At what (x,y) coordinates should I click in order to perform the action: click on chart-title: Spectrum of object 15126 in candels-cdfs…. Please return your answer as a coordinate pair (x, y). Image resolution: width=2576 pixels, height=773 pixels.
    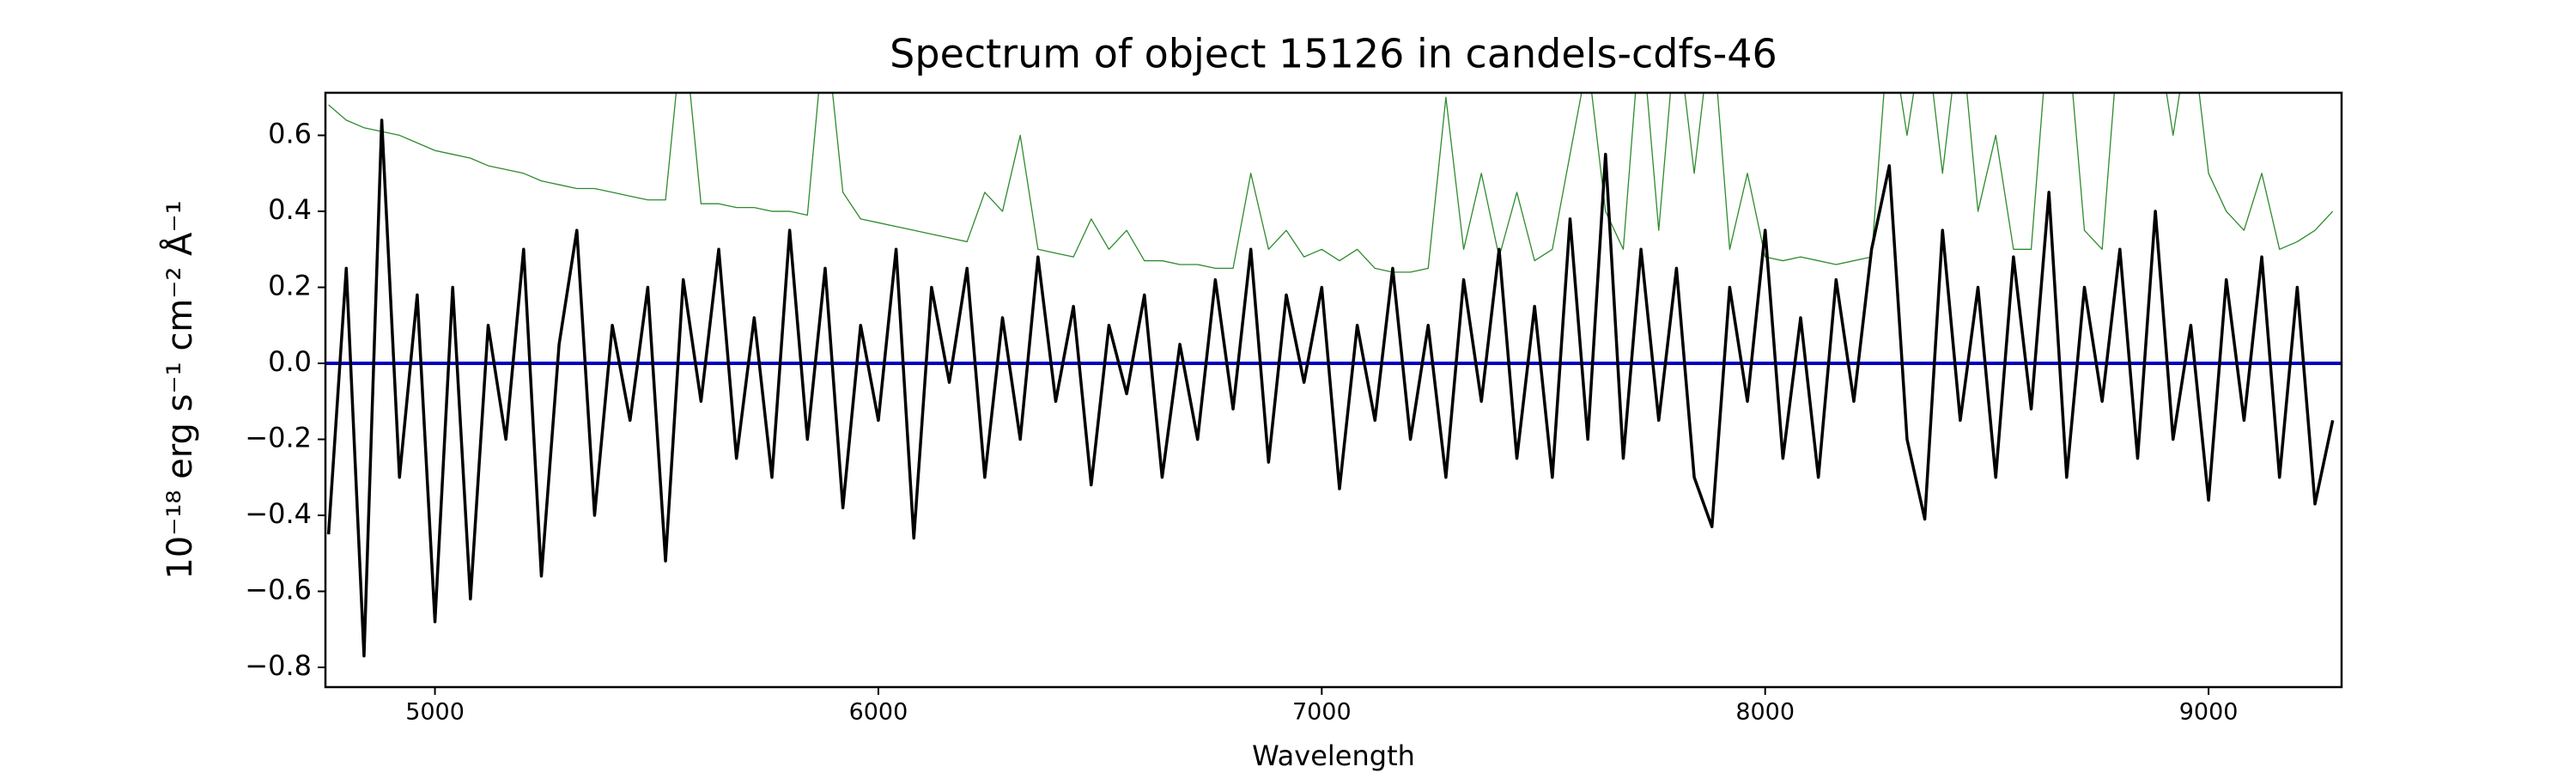
    Looking at the image, I should click on (1334, 54).